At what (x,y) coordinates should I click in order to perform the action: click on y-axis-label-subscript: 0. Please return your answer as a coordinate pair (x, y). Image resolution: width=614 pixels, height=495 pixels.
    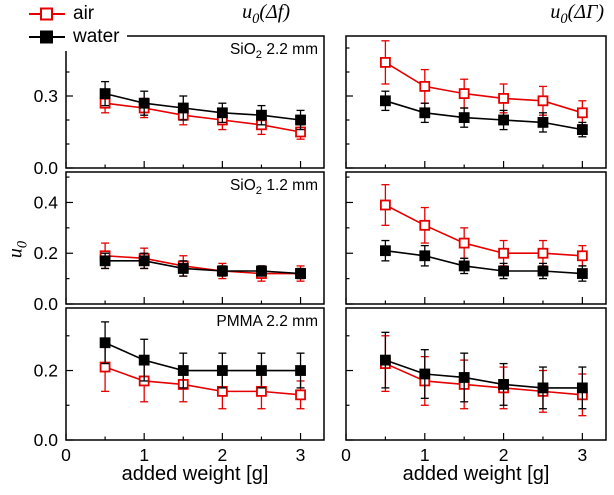
    Looking at the image, I should click on (22, 244).